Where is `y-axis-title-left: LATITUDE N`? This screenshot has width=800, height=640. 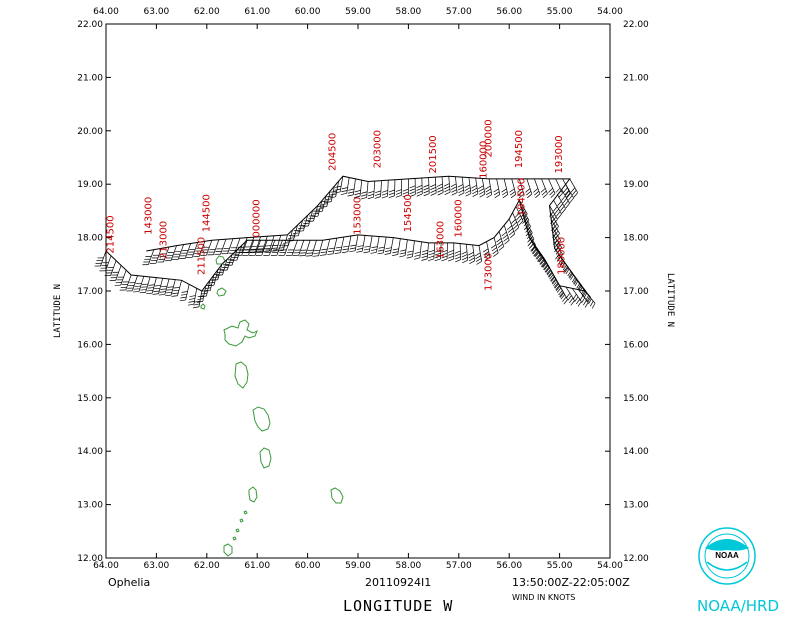
y-axis-title-left: LATITUDE N is located at coordinates (58, 311).